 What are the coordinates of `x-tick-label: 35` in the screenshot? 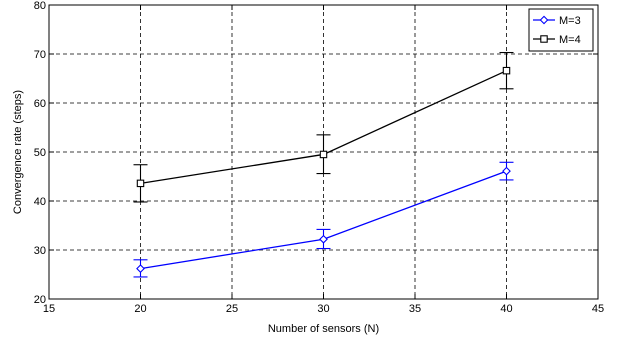 It's located at (415, 309).